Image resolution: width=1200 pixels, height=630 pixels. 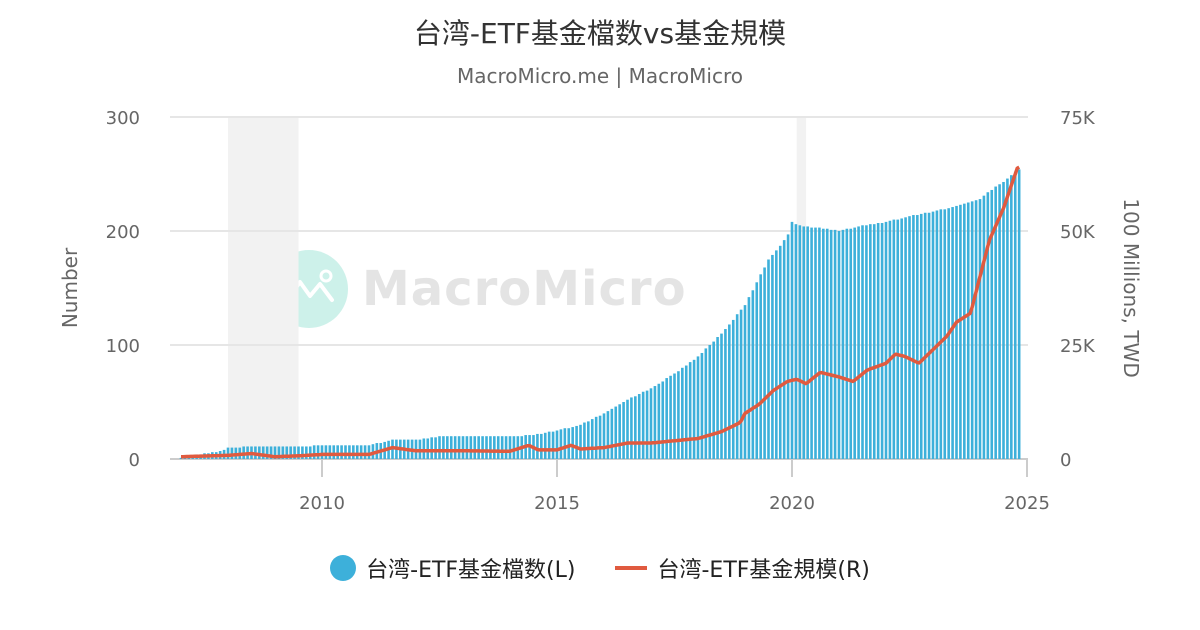 I want to click on right-y-axis: 0 25K 50K 75K, so click(x=1078, y=289).